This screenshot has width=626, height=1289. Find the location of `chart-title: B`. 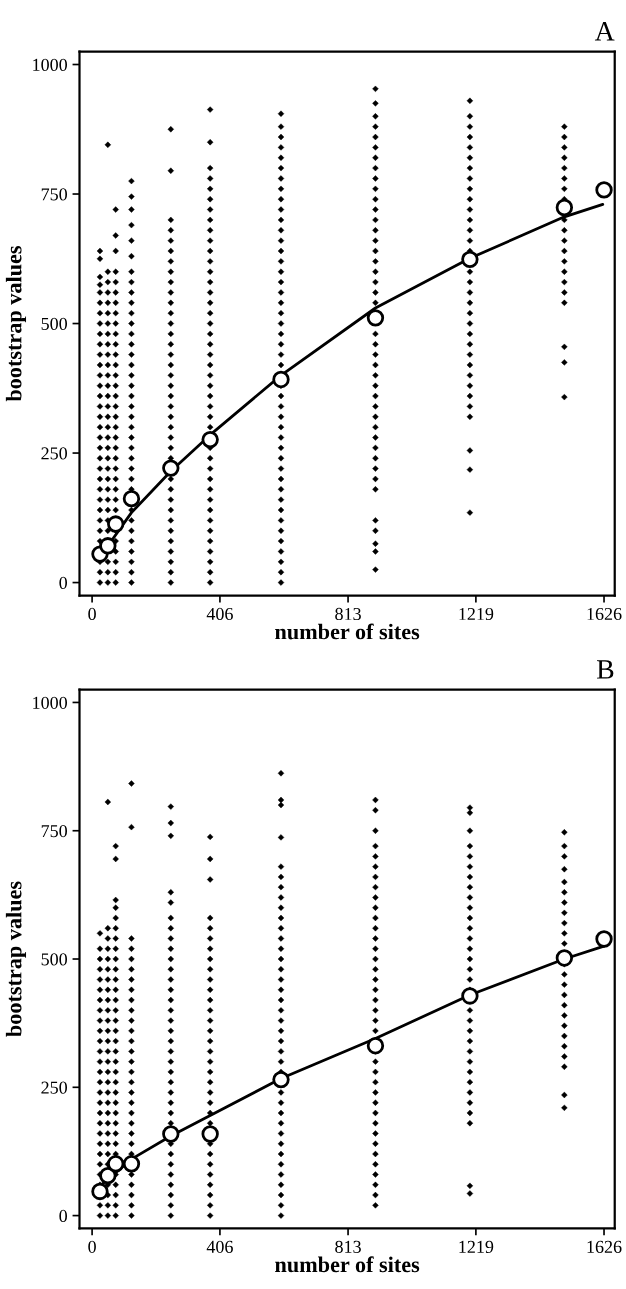

chart-title: B is located at coordinates (605, 669).